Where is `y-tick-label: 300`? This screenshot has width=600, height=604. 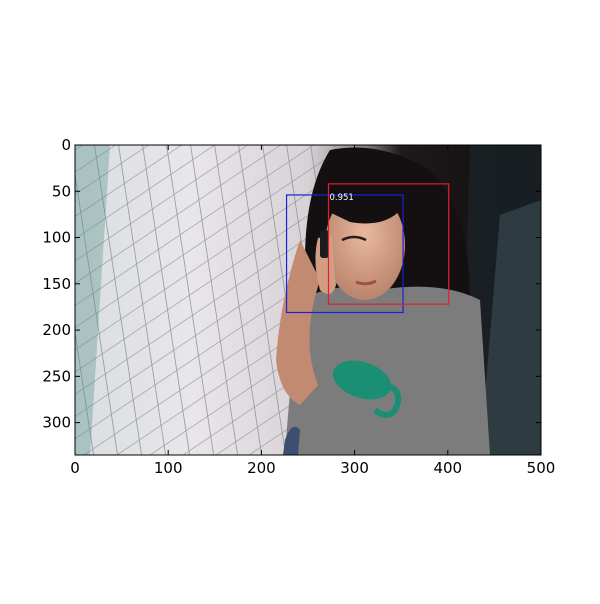
y-tick-label: 300 is located at coordinates (56, 423).